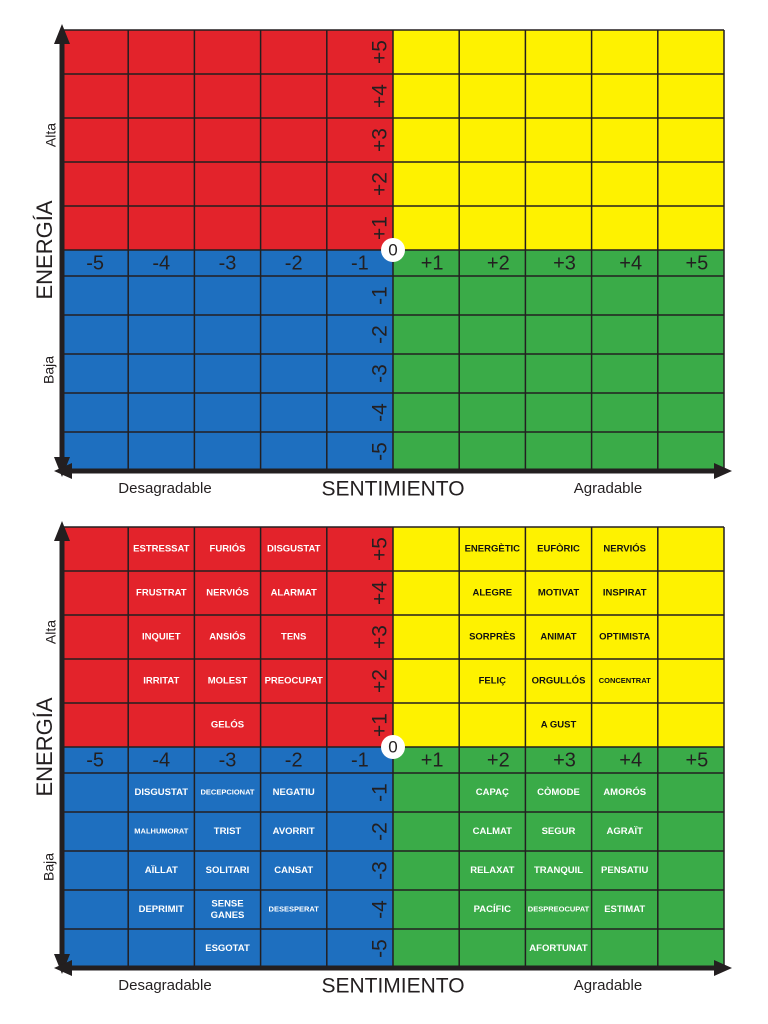 The height and width of the screenshot is (1024, 768). Describe the element at coordinates (493, 593) in the screenshot. I see `emotion-label: ALEGRE` at that location.